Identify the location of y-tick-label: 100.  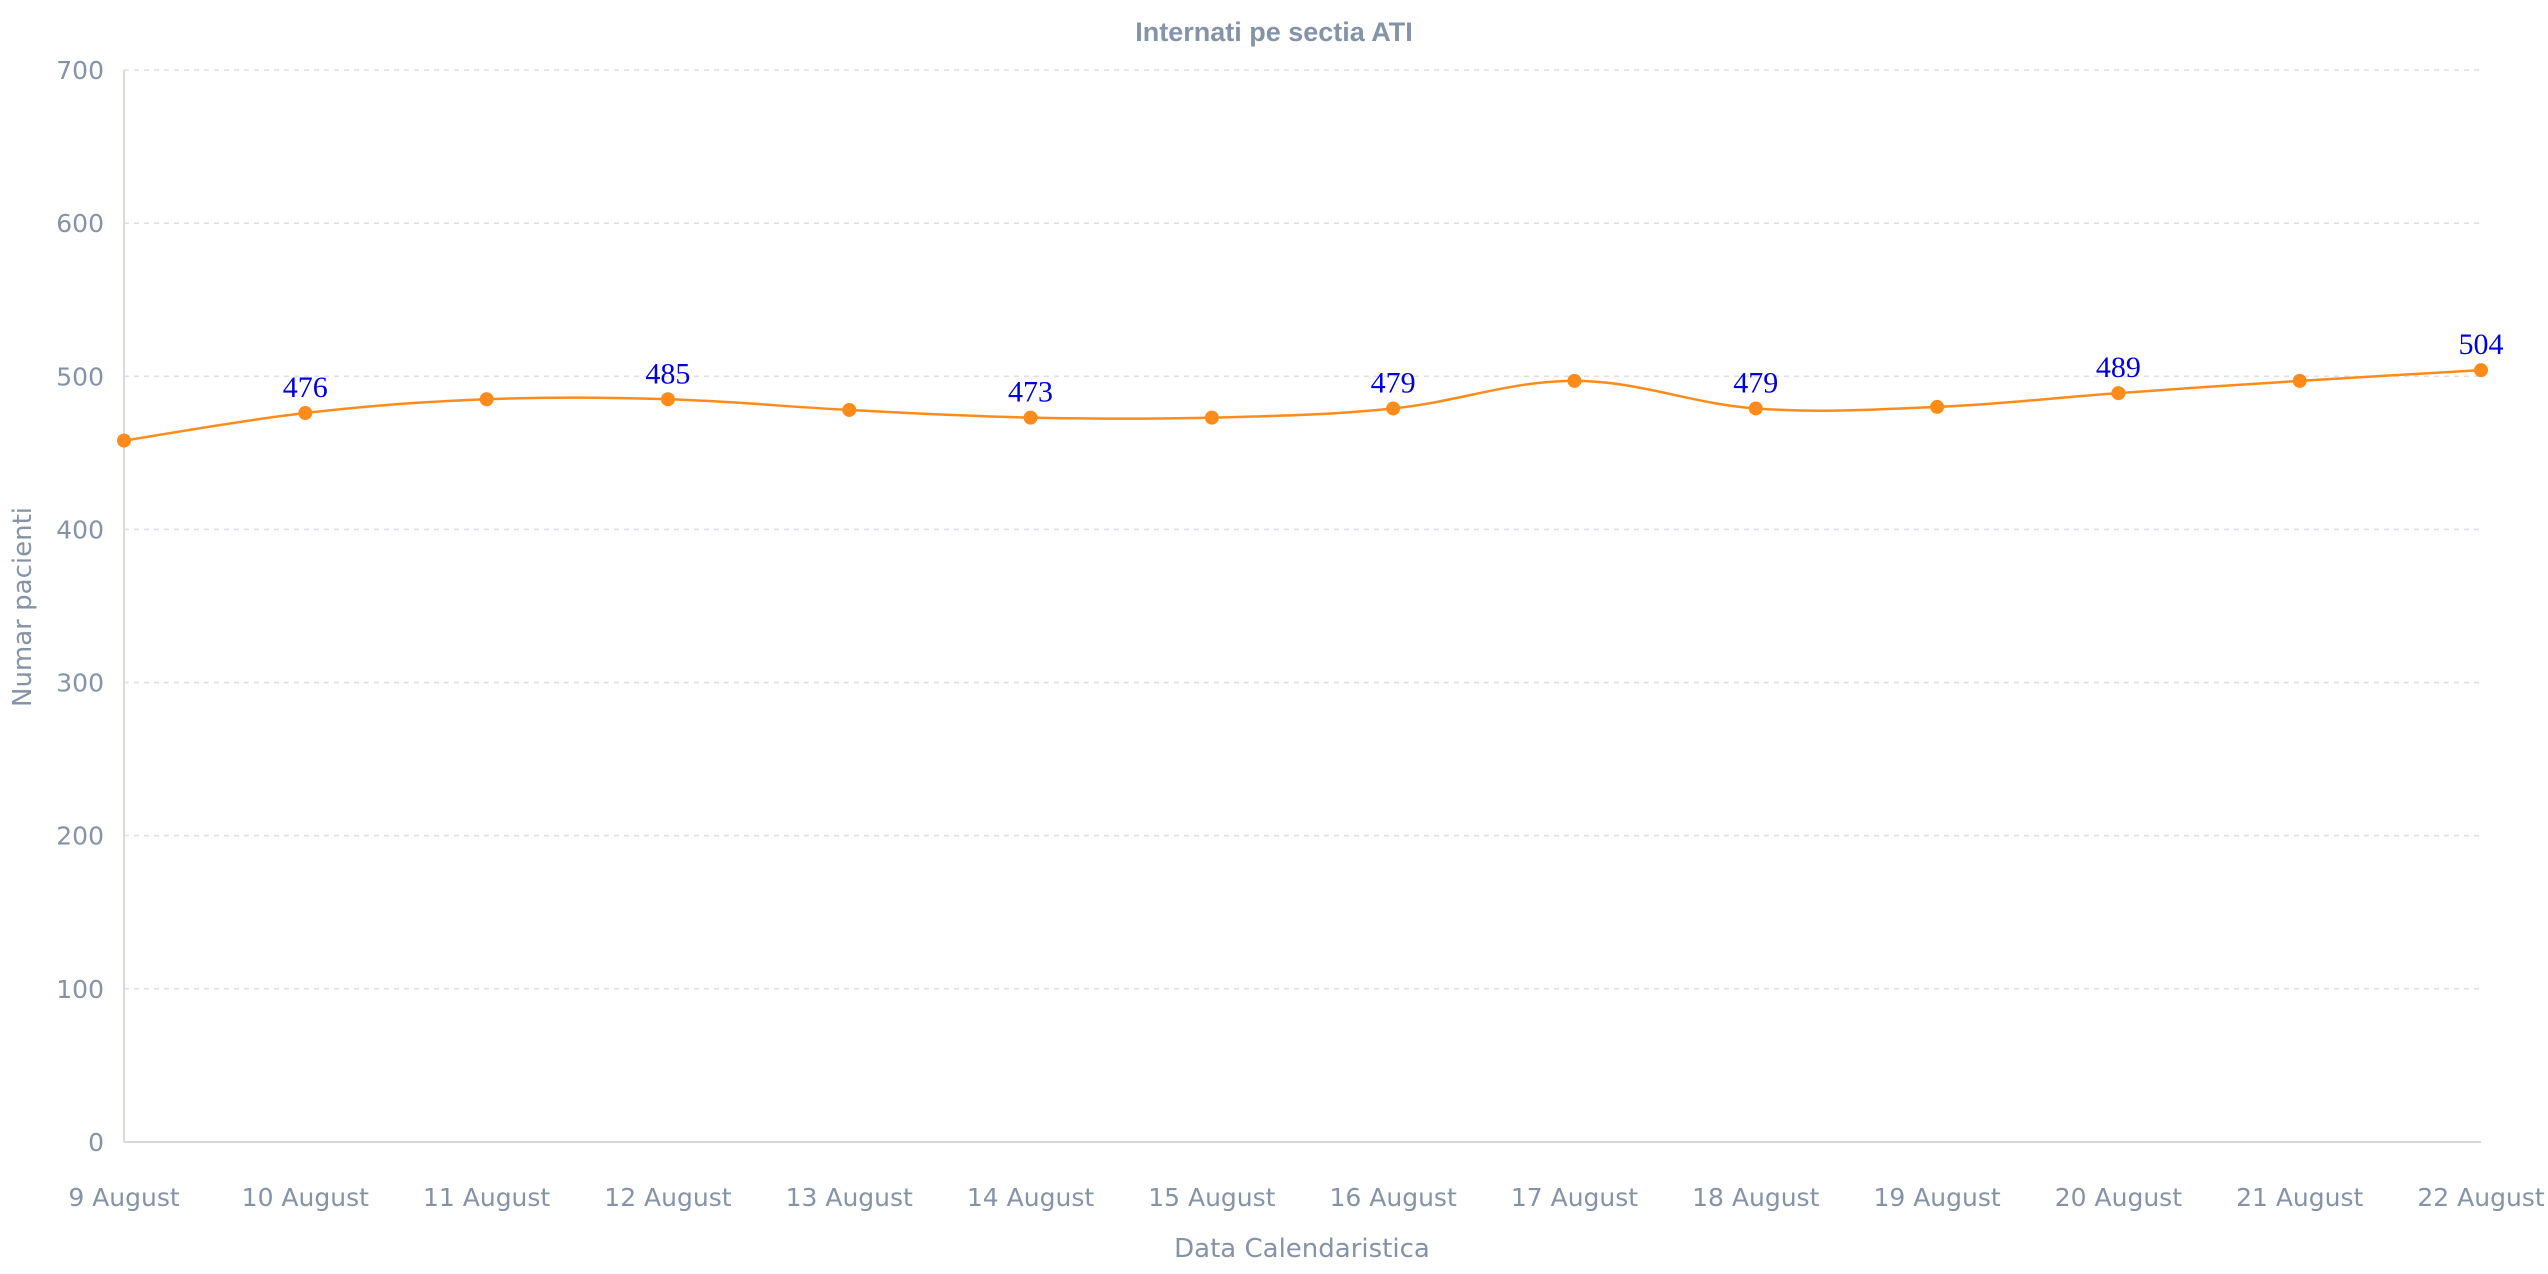
(80, 989).